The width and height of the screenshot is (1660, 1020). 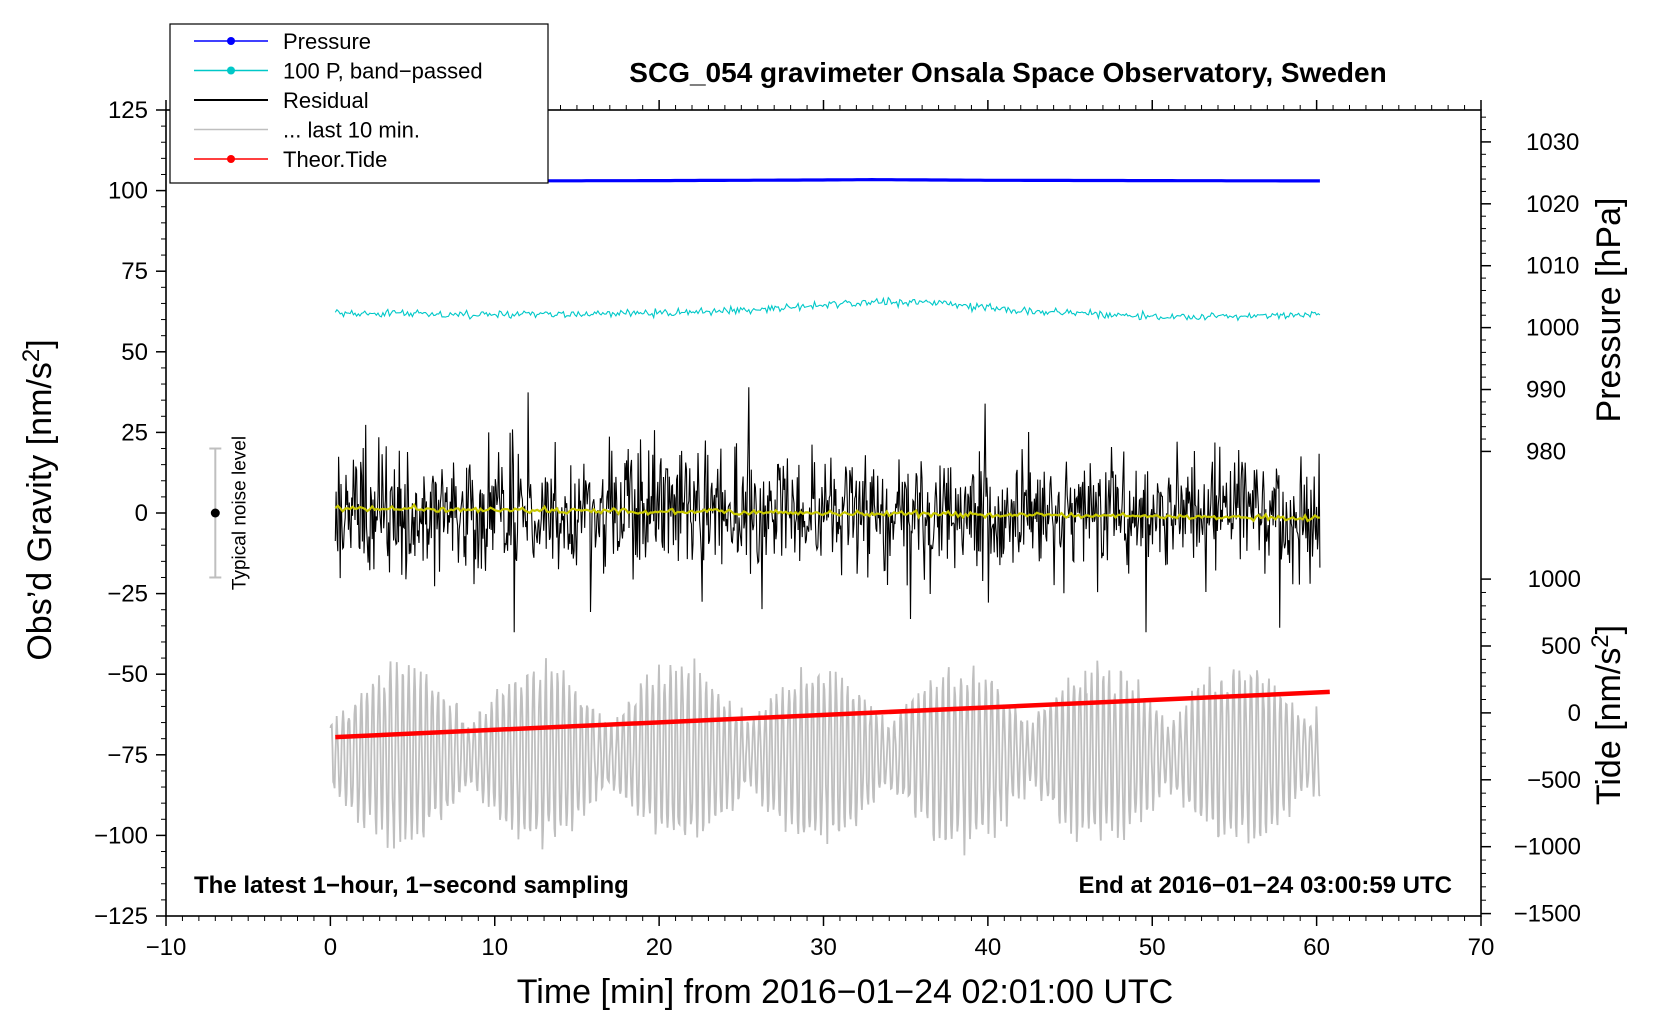 What do you see at coordinates (1546, 451) in the screenshot?
I see `pressure-tick-label: 980` at bounding box center [1546, 451].